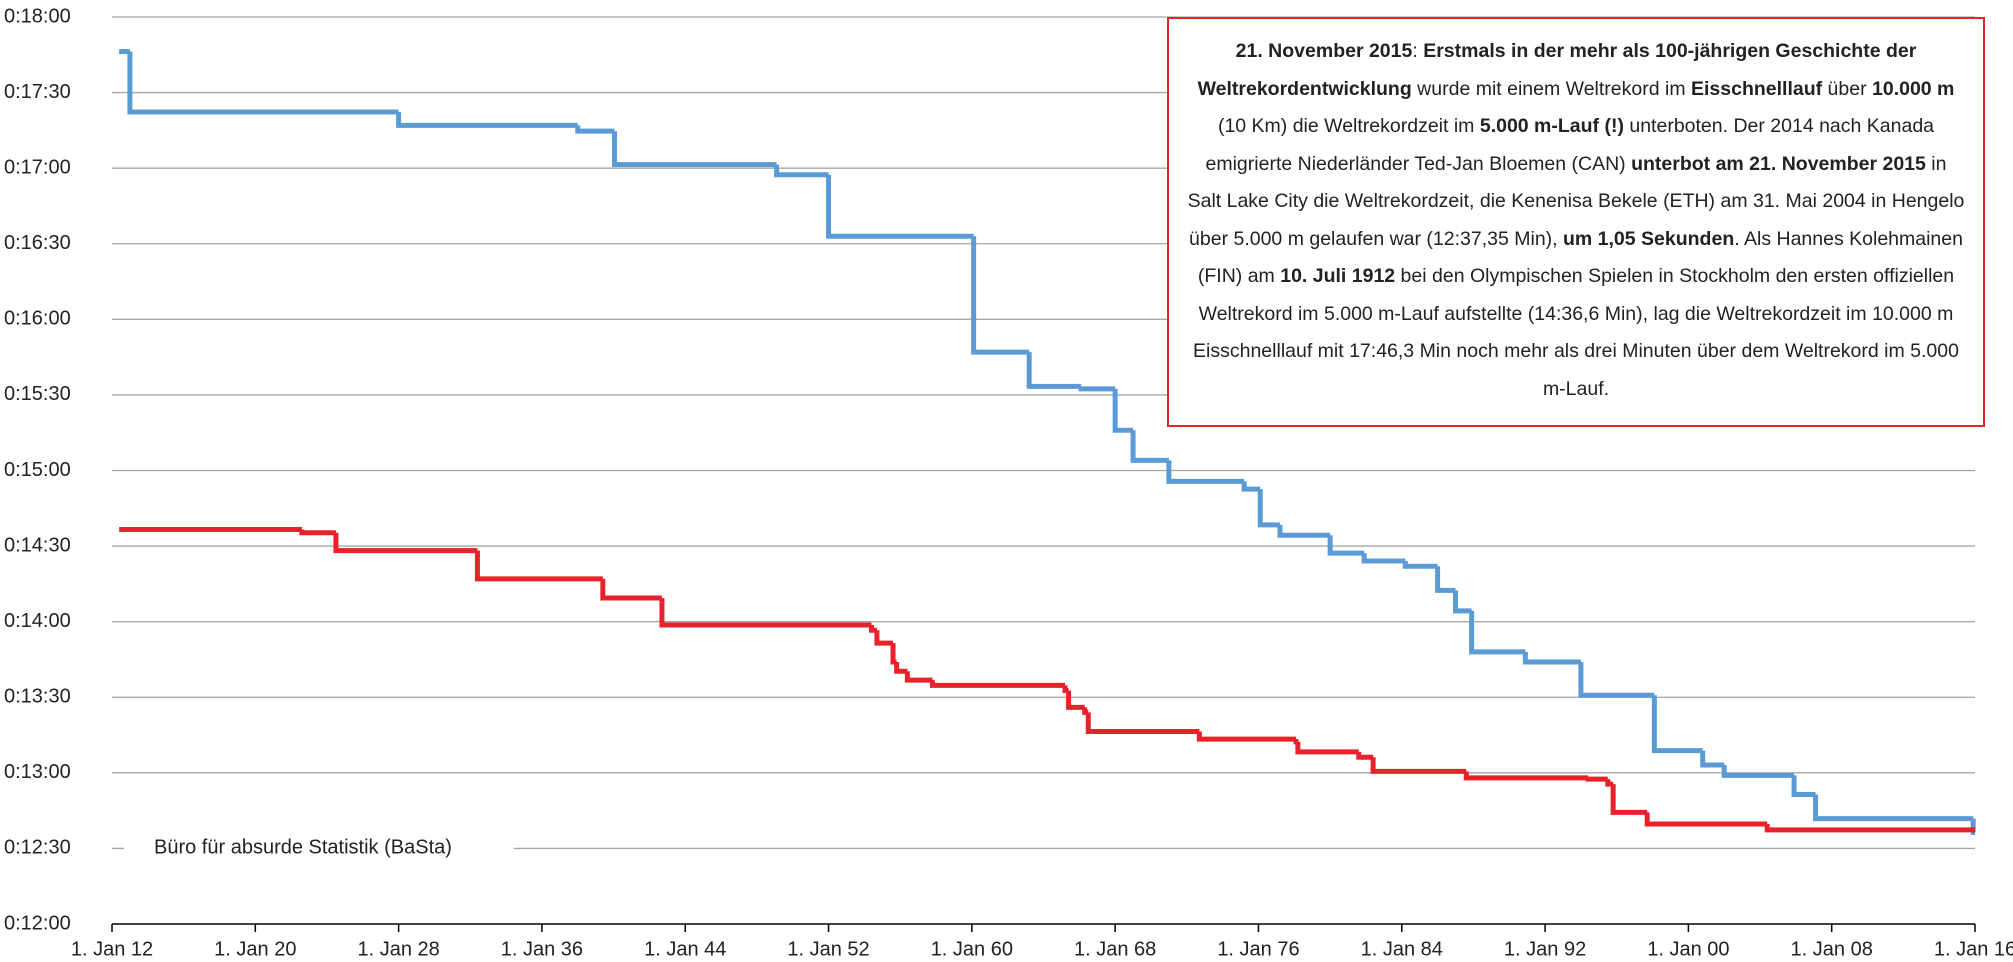 This screenshot has width=2013, height=962. Describe the element at coordinates (1551, 126) in the screenshot. I see `annotation-text: 5.000 m-Lauf (!)` at that location.